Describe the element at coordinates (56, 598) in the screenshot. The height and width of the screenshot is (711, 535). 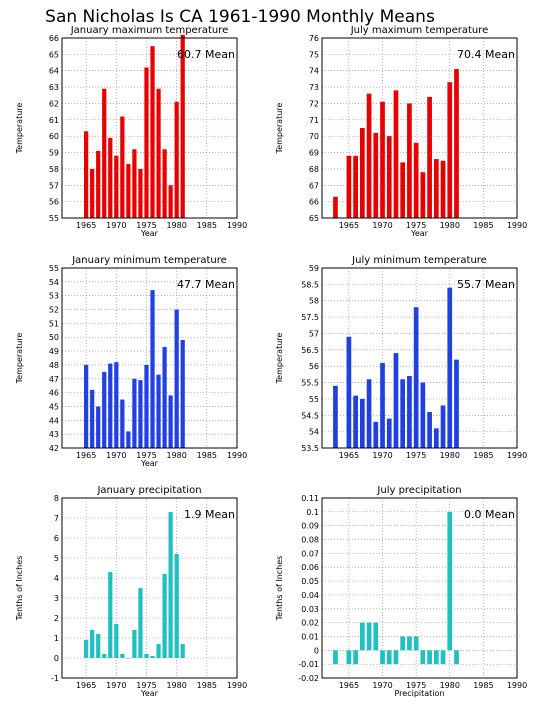
I see `y-tick-label: 3` at that location.